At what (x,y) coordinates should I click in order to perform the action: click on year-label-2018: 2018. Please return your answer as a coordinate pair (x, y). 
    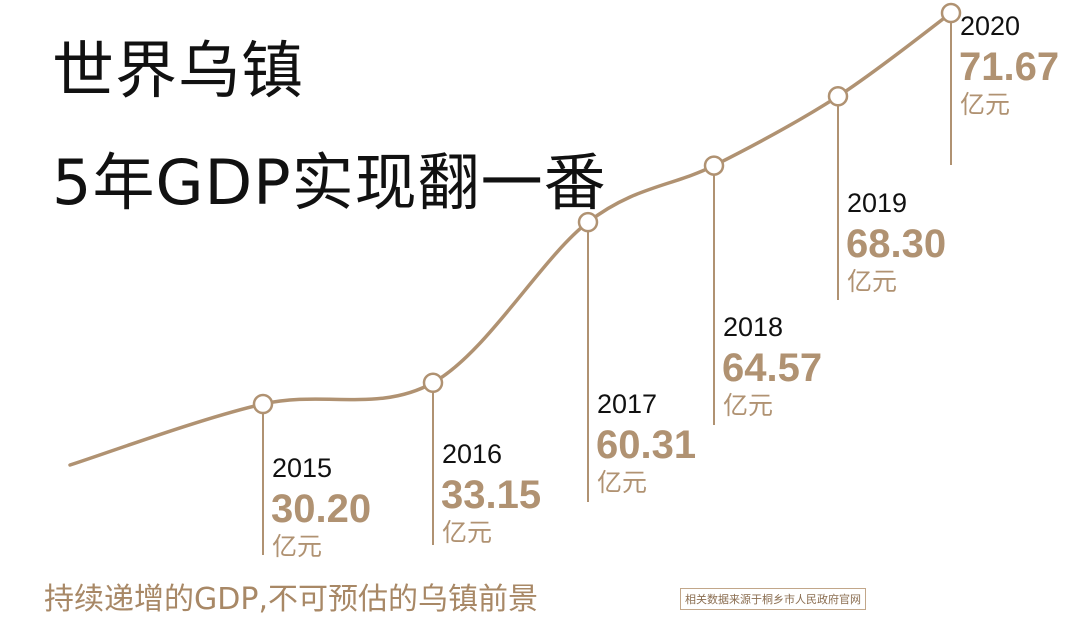
    Looking at the image, I should click on (753, 327).